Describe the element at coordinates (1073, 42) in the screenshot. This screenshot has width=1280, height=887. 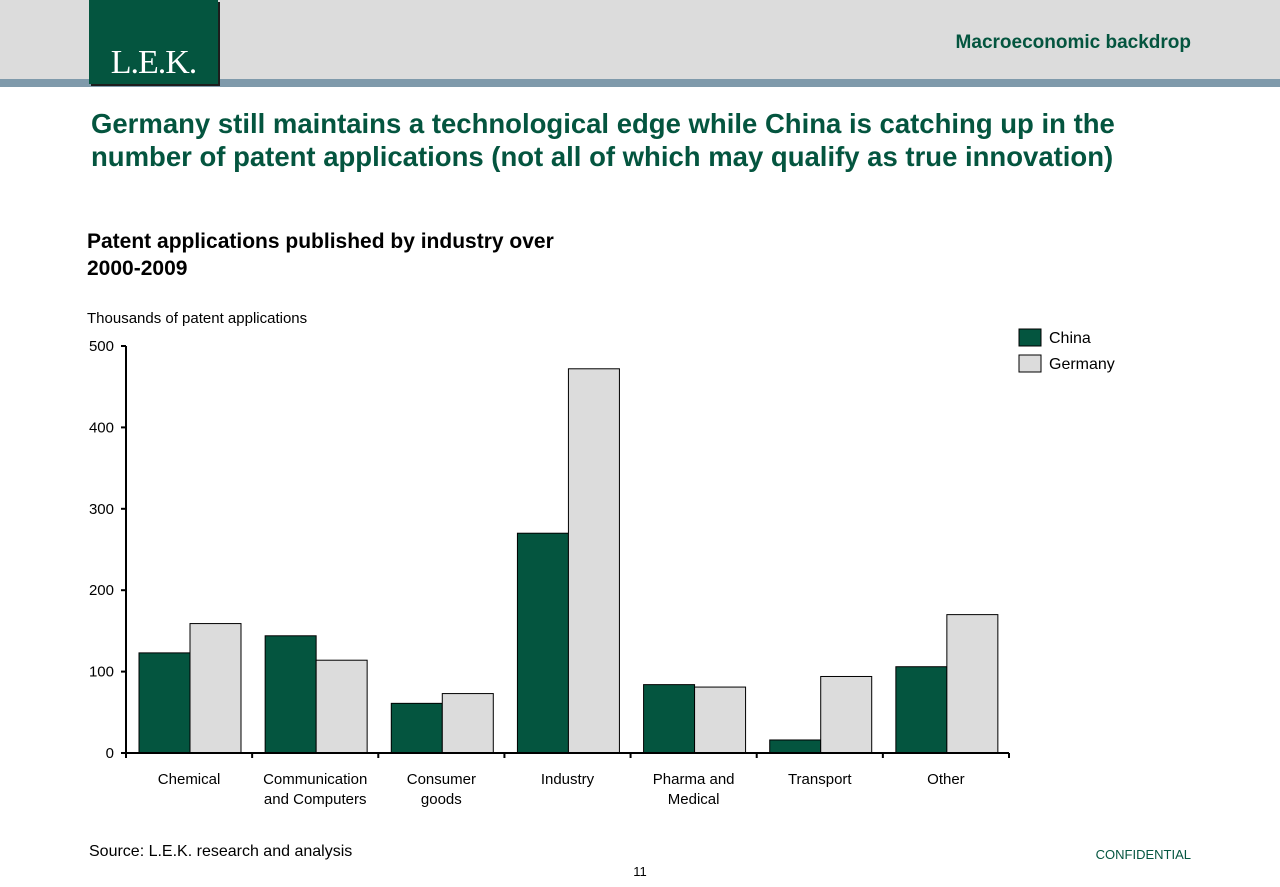
I see `section-label: Macroeconomic backdrop` at that location.